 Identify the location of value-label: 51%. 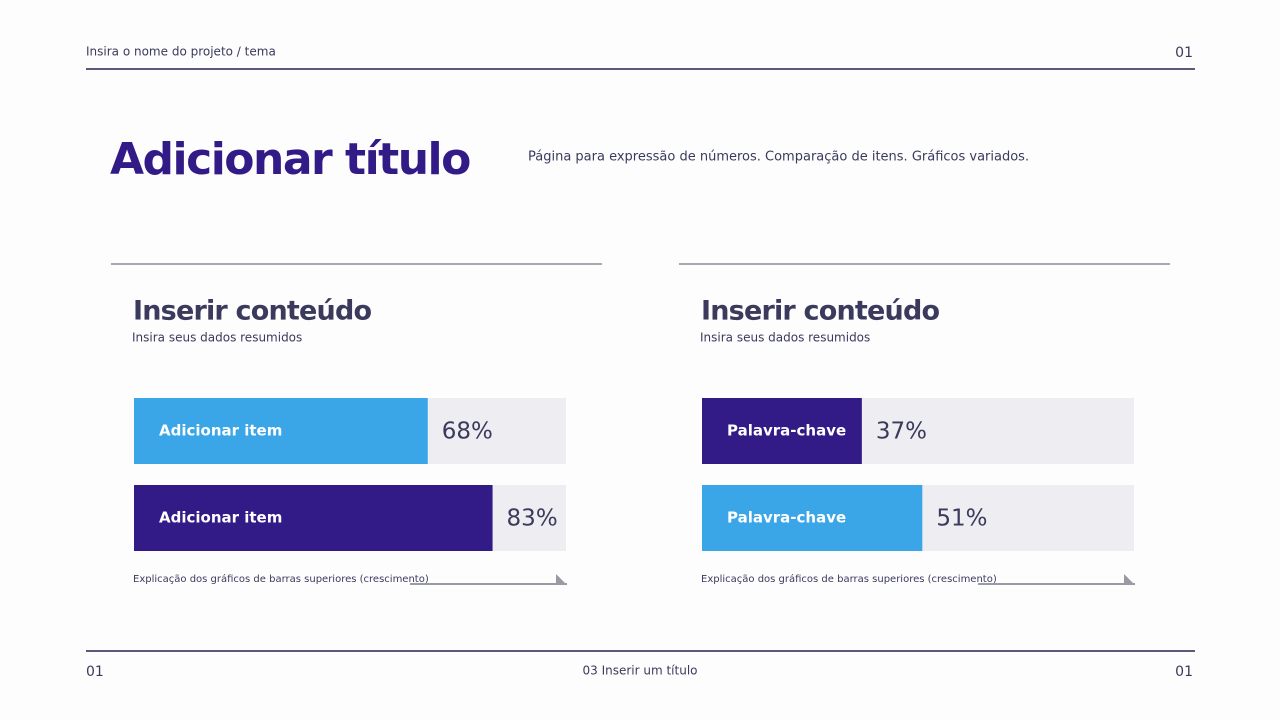
(961, 519).